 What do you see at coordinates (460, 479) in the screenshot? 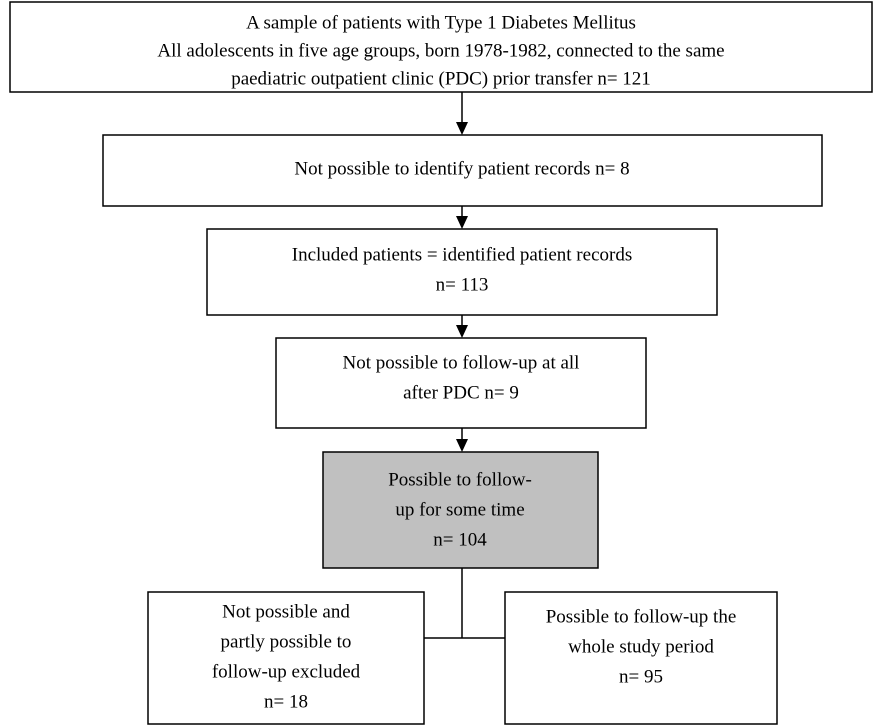
I see `box-text: Possible to follow-` at bounding box center [460, 479].